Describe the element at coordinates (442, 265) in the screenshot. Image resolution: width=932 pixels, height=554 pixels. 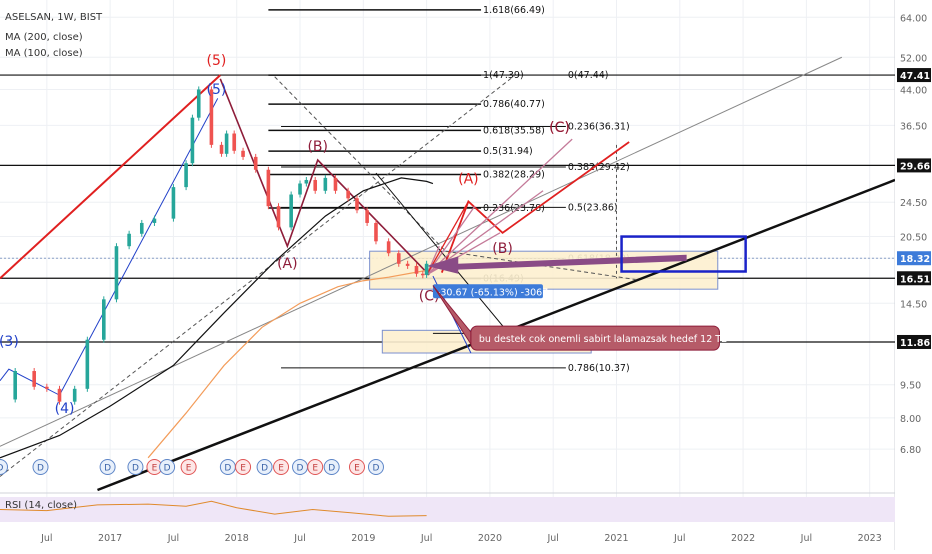
I see `pointer-arrow-head` at that location.